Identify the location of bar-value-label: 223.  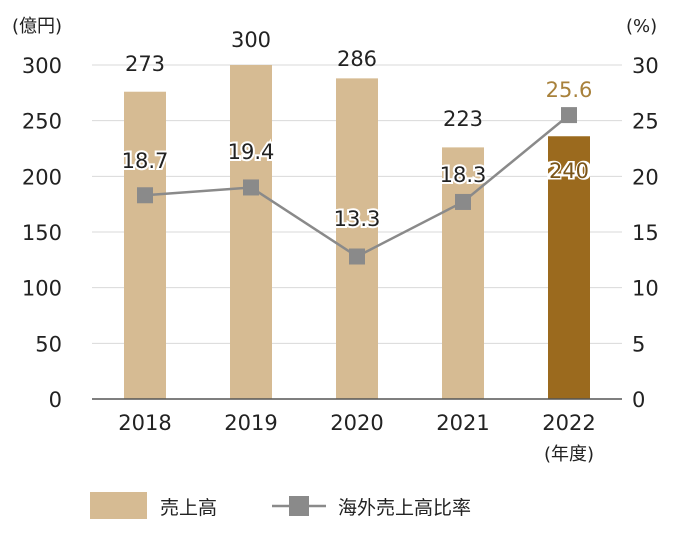
(463, 119).